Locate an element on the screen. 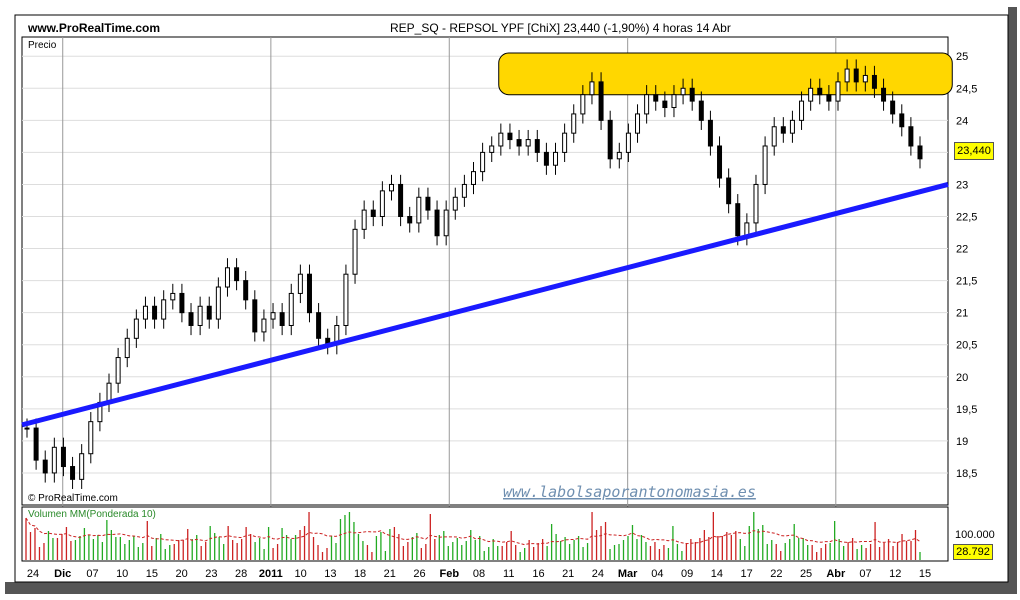  time-tick-label: 26 is located at coordinates (419, 574).